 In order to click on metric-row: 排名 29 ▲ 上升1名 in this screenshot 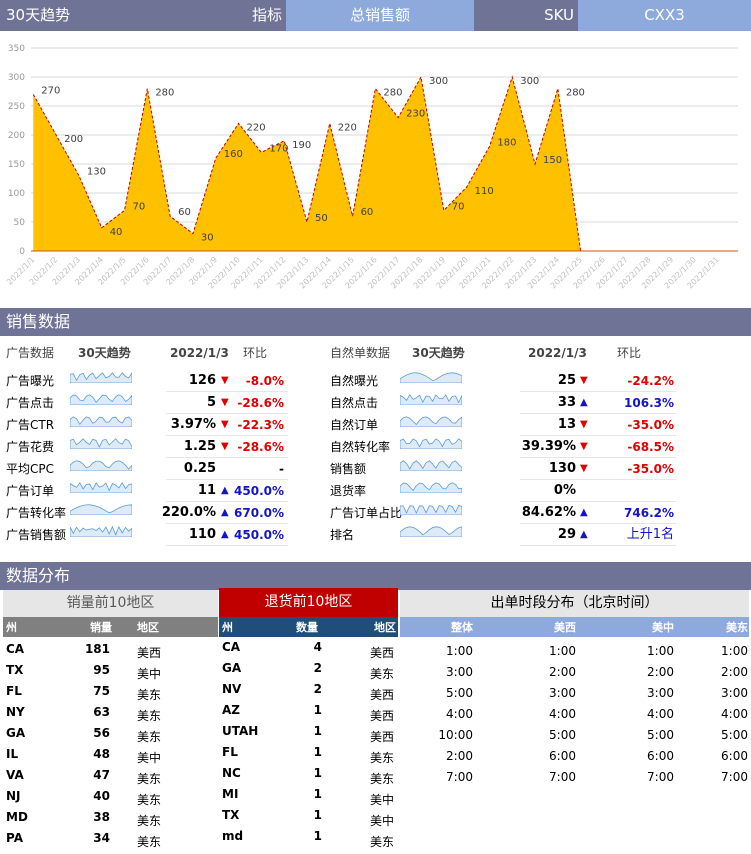, I will do `click(375, 535)`.